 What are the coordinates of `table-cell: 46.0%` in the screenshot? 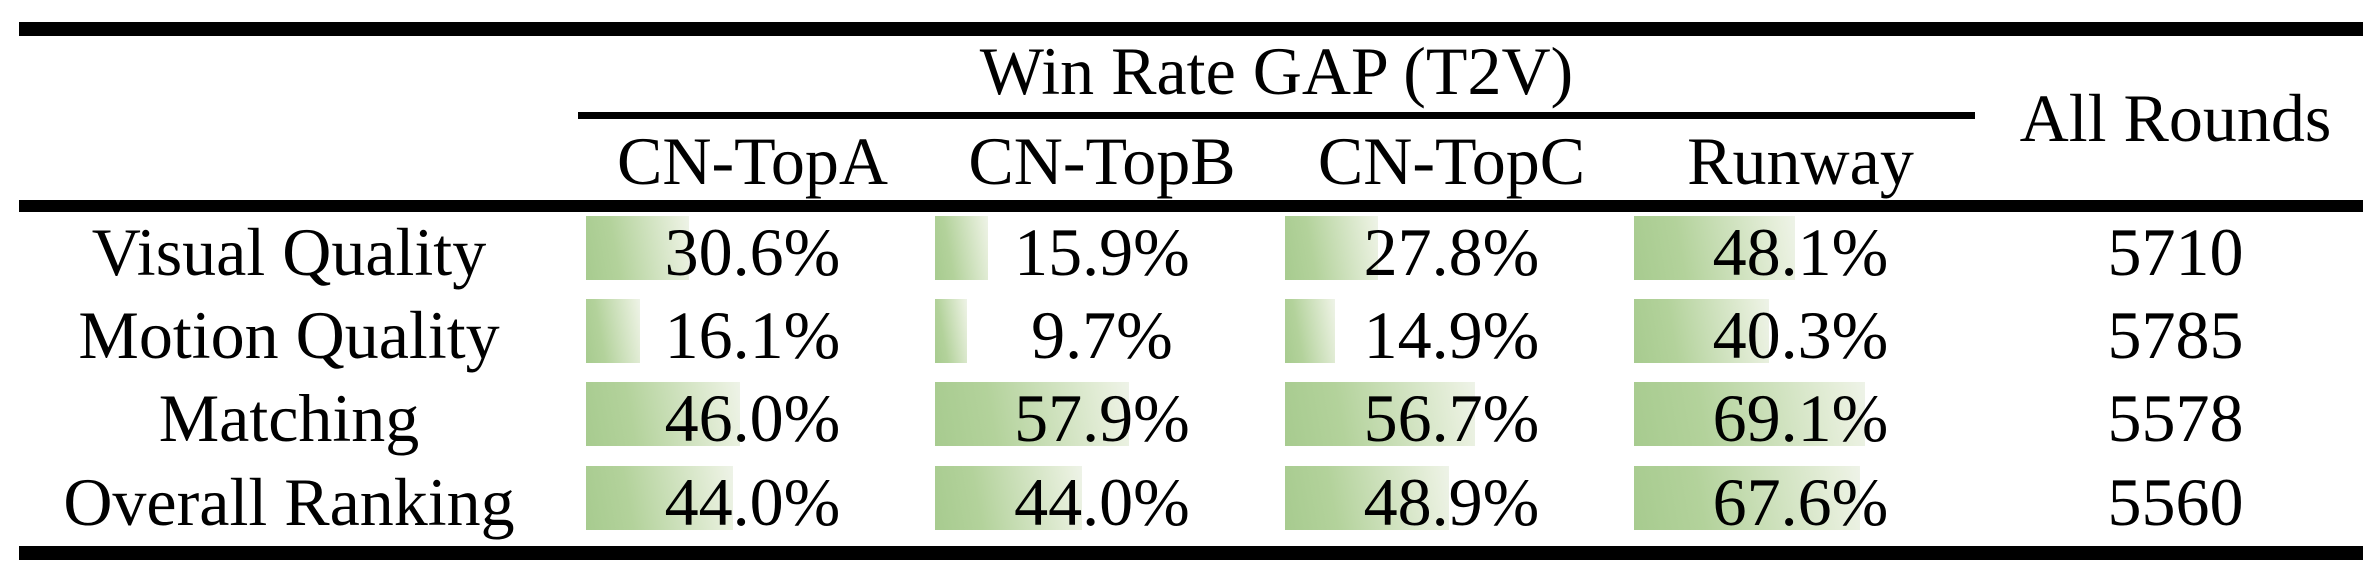 It's located at (752, 418).